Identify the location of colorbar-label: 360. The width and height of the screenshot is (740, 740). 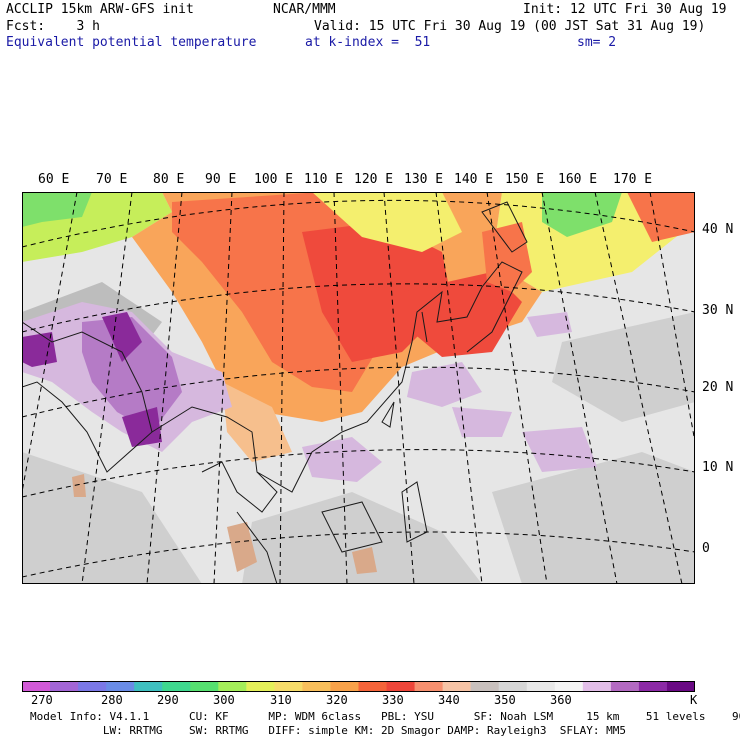
(561, 700).